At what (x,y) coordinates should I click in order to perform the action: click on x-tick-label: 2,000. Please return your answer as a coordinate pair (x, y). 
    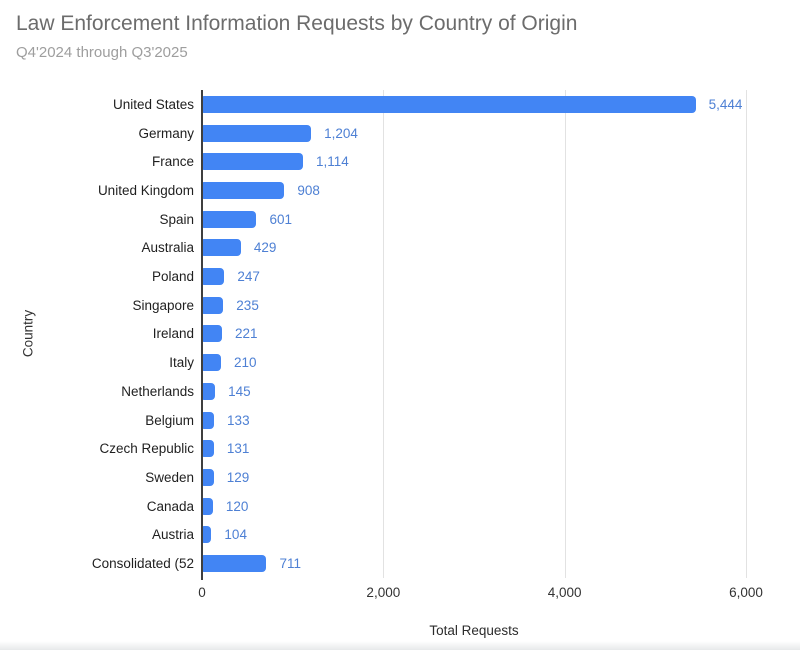
    Looking at the image, I should click on (383, 592).